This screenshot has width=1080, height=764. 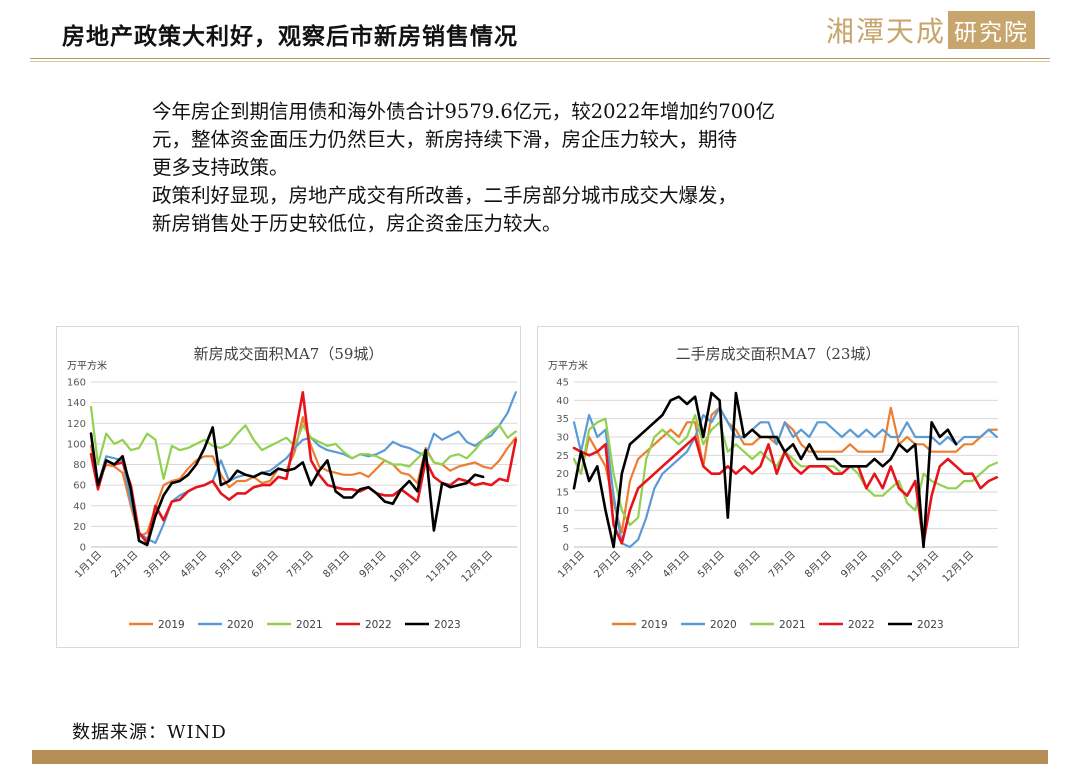 I want to click on summary-line: 政策利好显现，房地产成交有所改善，二手房部分城市成交大爆发，, so click(x=445, y=195).